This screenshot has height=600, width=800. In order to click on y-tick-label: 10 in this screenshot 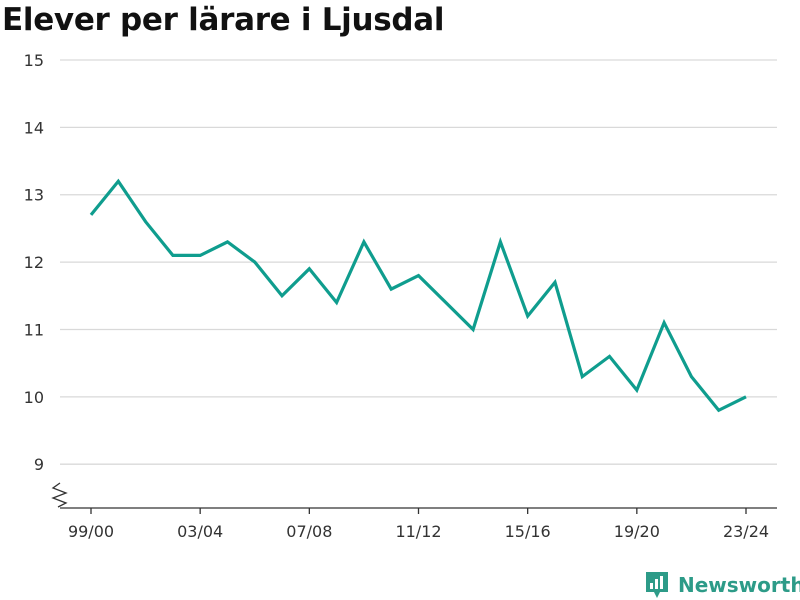, I will do `click(34, 397)`.